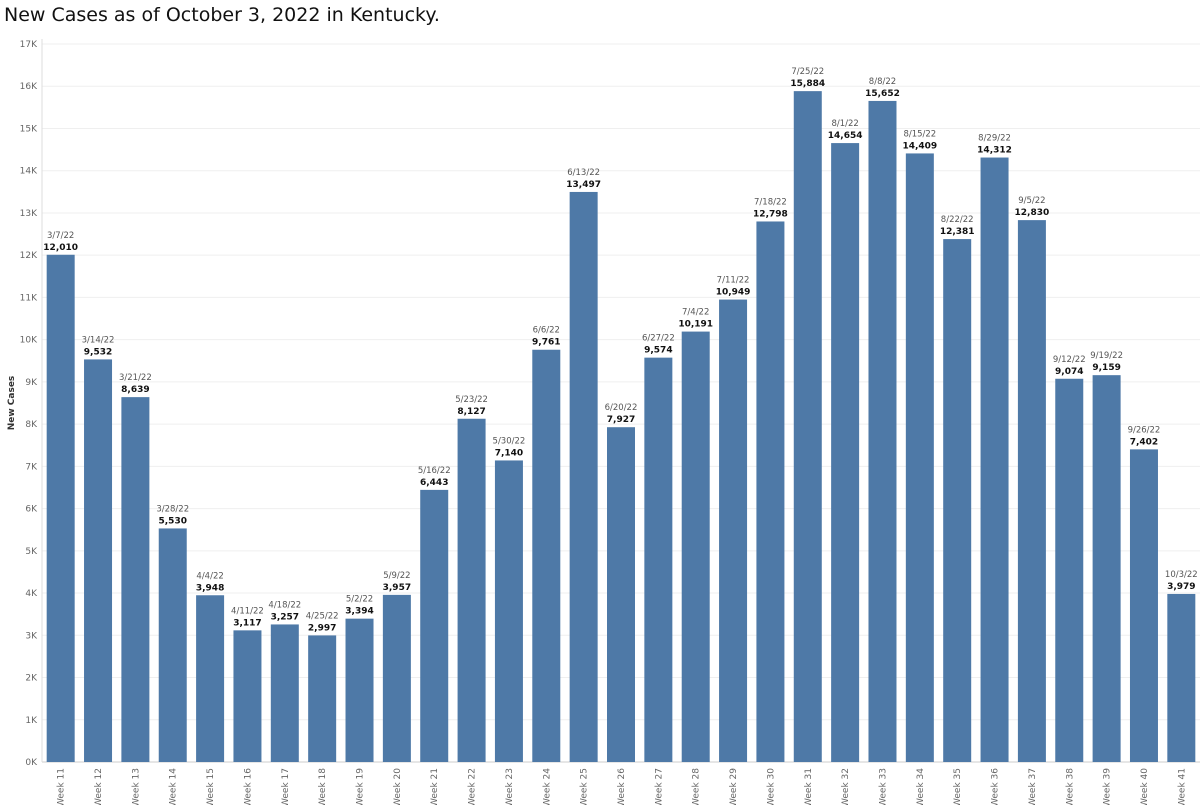  I want to click on y-tick-label: 17K, so click(29, 45).